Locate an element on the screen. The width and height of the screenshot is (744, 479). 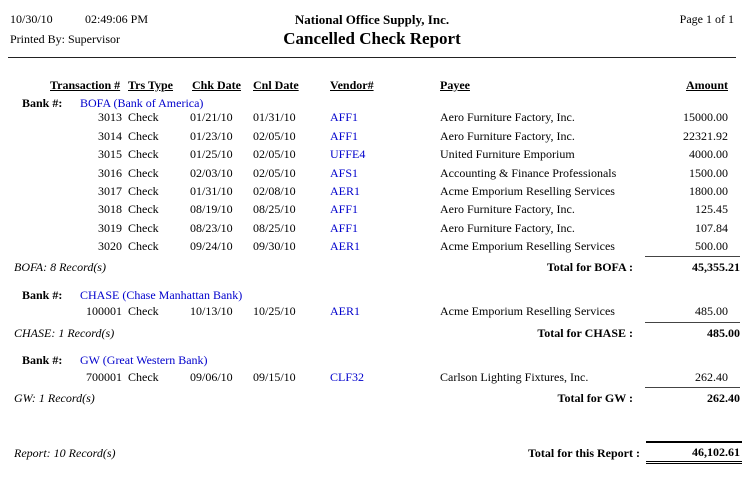
chk-date: 01/31/10 is located at coordinates (211, 191).